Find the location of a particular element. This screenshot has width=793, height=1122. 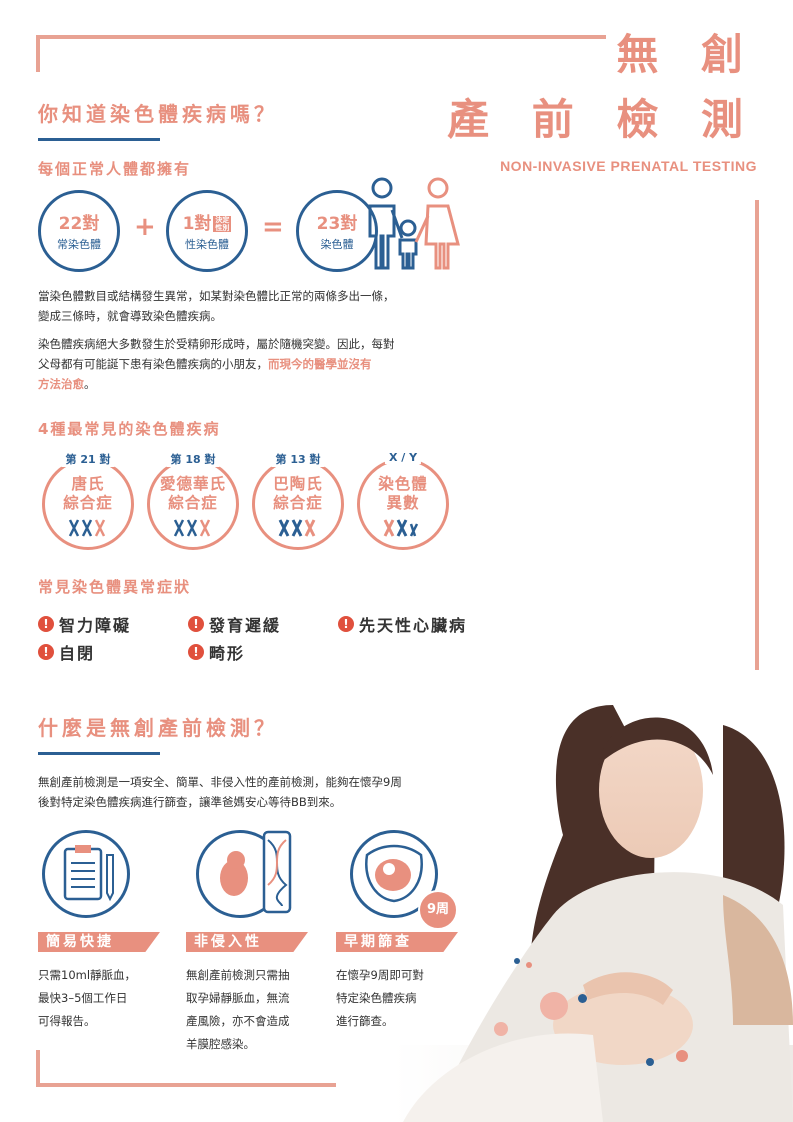

womb-icon is located at coordinates (394, 873).